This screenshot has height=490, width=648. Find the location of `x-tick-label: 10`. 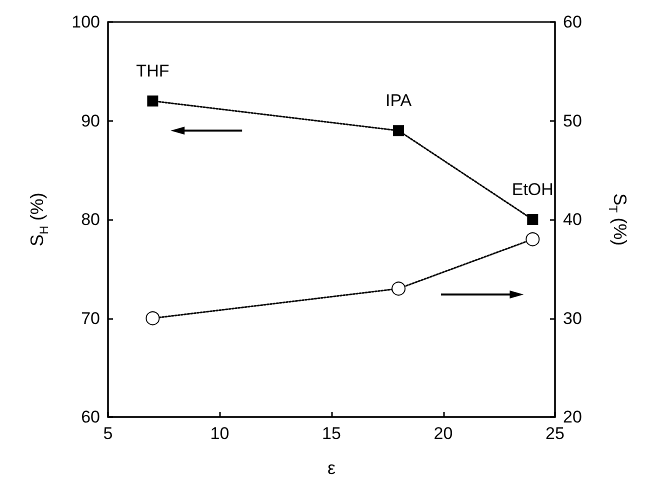

x-tick-label: 10 is located at coordinates (220, 433).